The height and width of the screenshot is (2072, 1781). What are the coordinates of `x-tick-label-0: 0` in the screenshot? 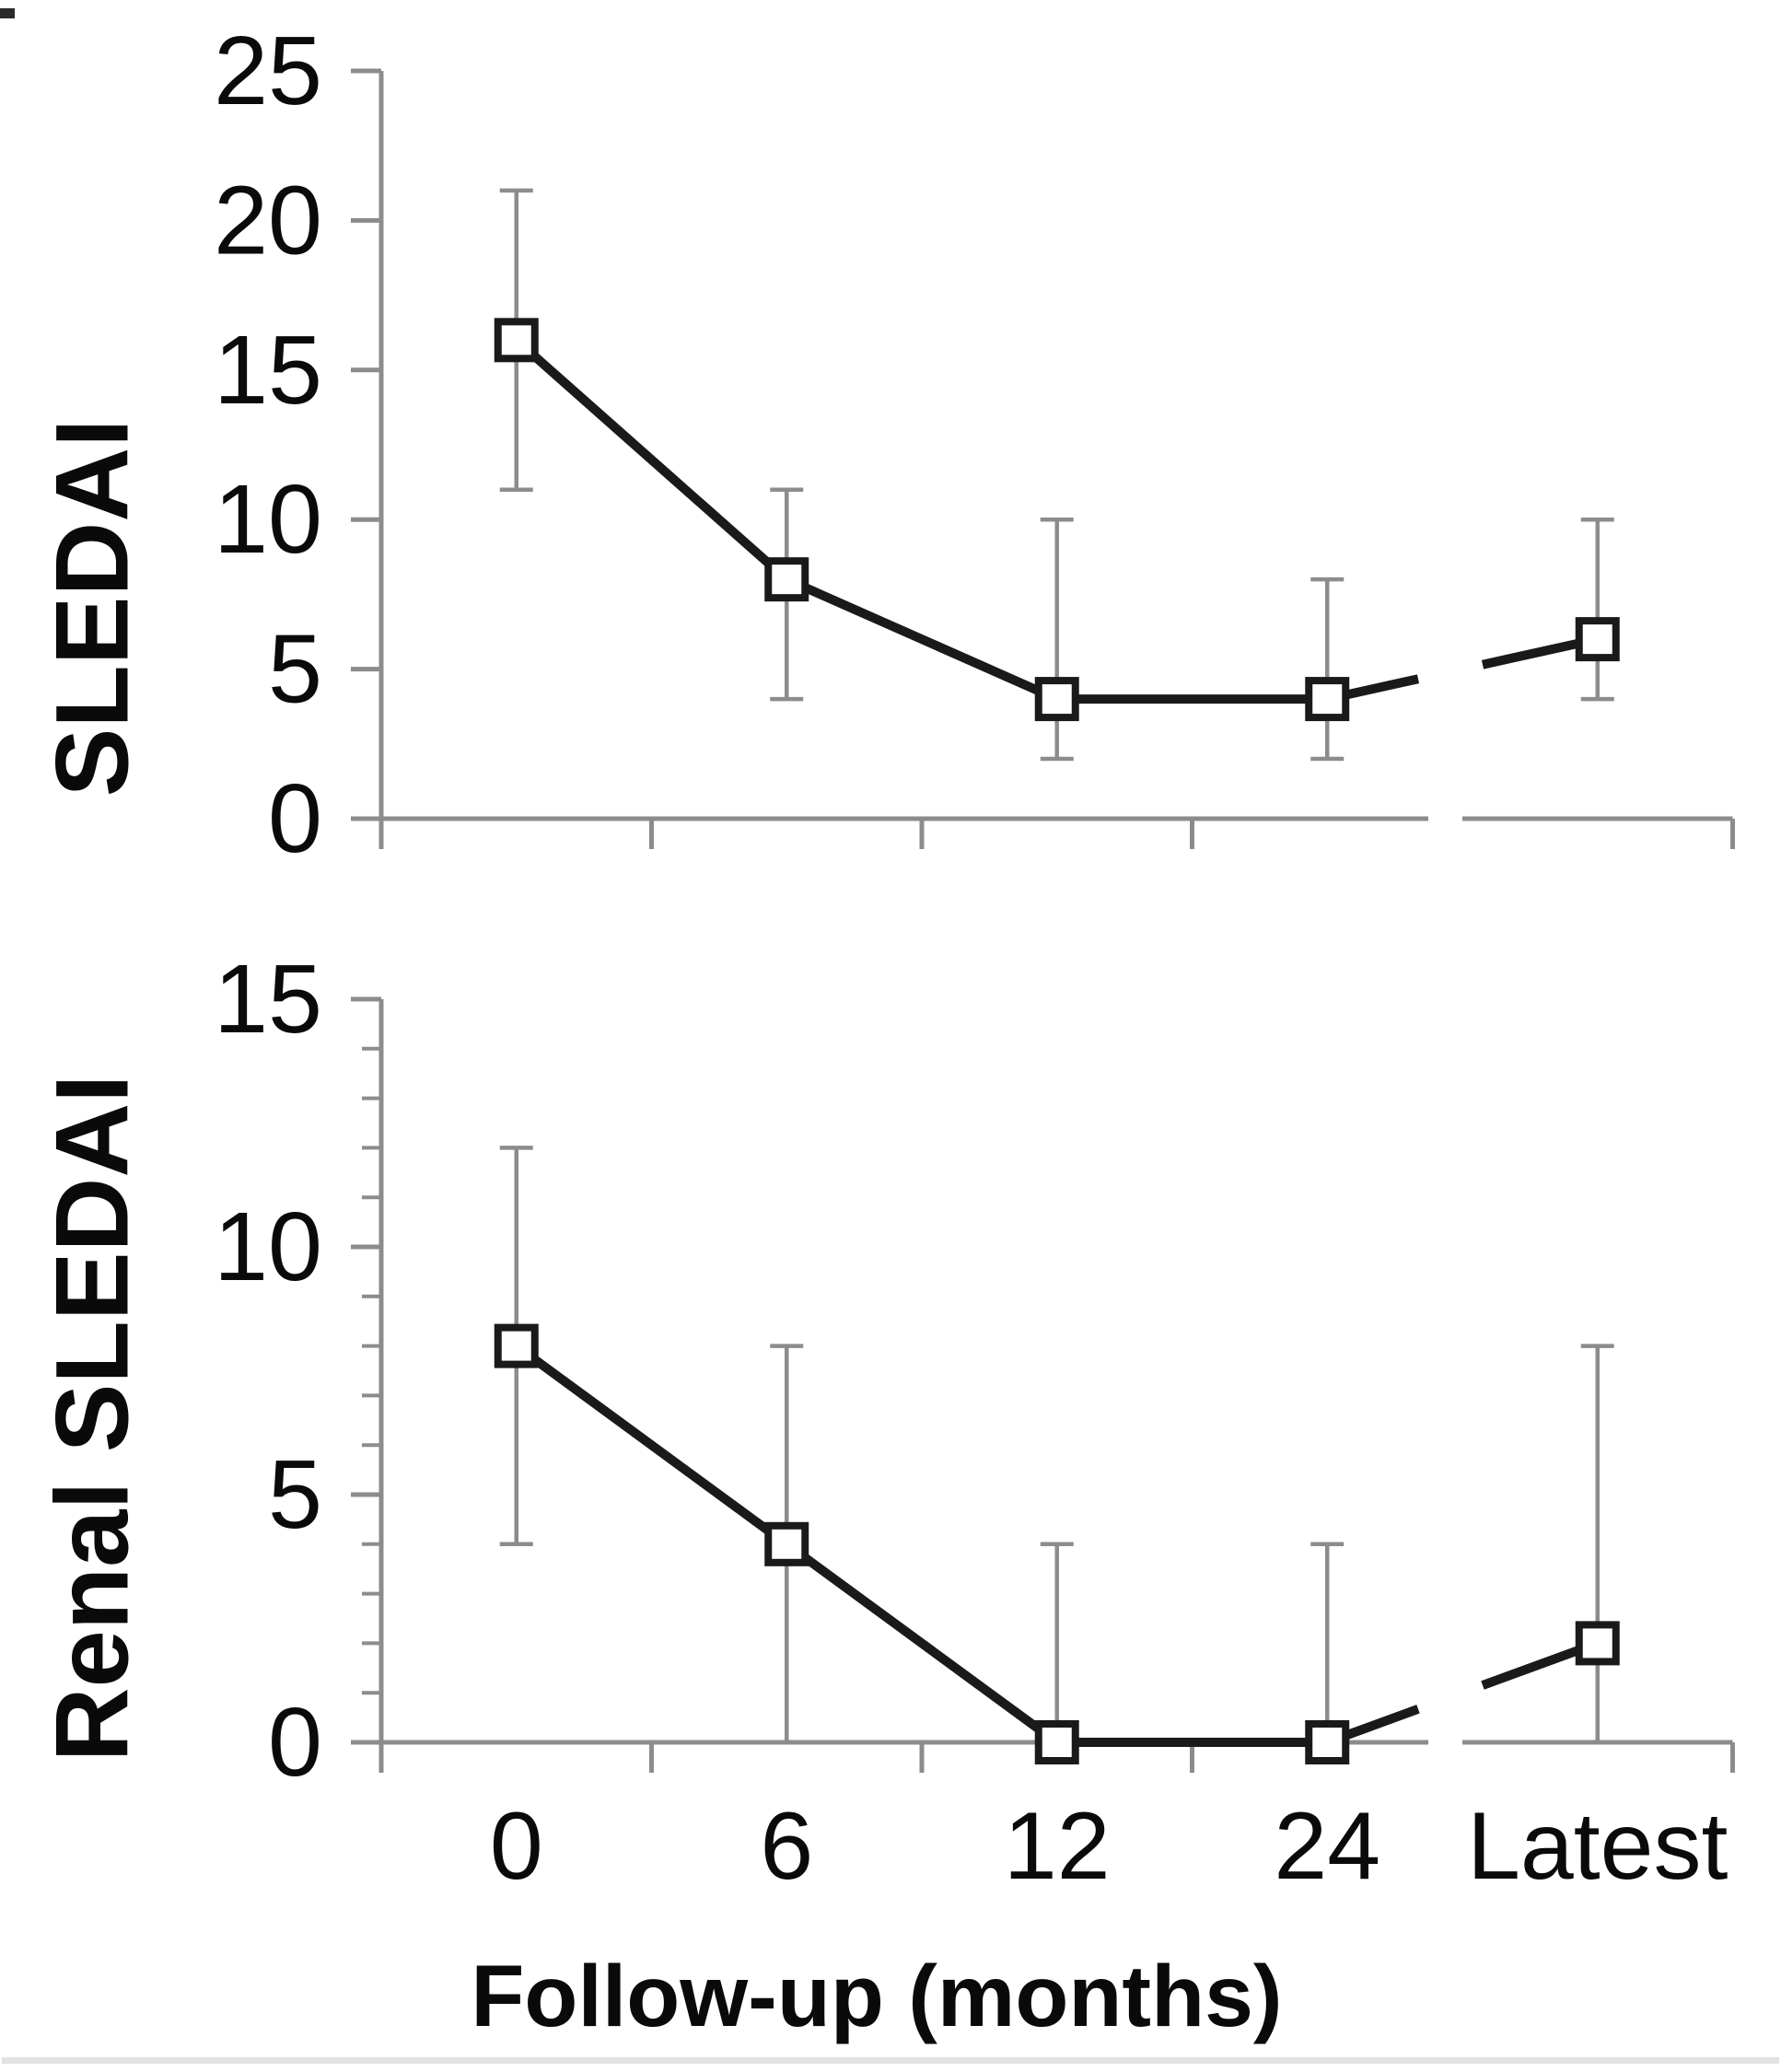 It's located at (516, 1846).